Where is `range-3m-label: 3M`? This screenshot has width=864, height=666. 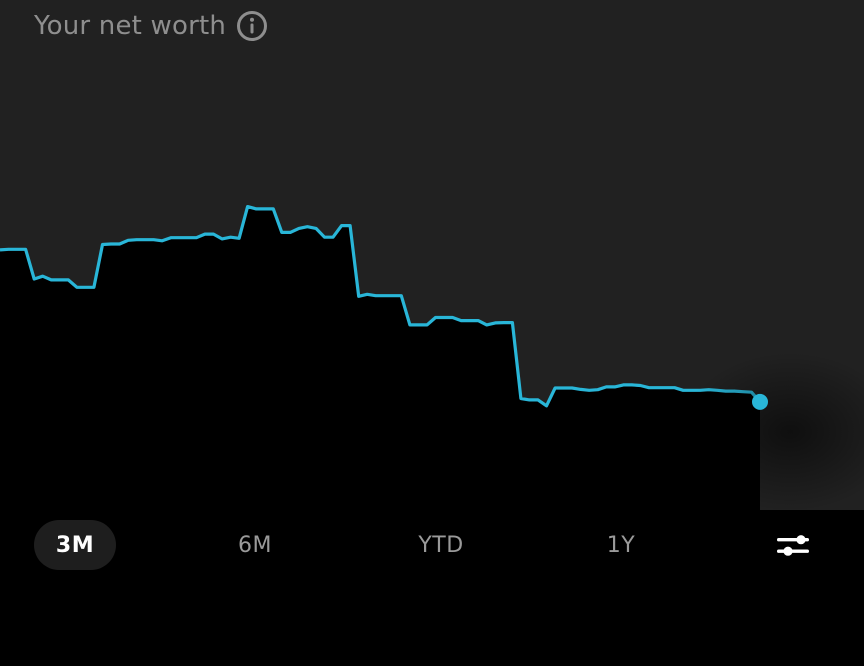 range-3m-label: 3M is located at coordinates (75, 545).